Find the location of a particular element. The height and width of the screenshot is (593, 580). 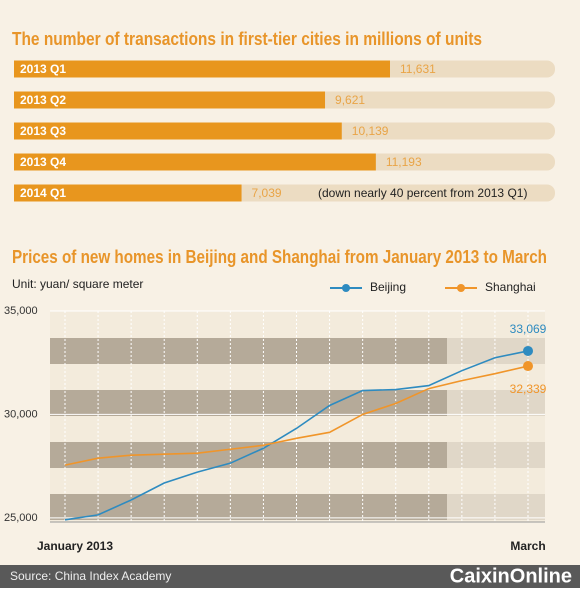

x-tick-label: March is located at coordinates (527, 546).